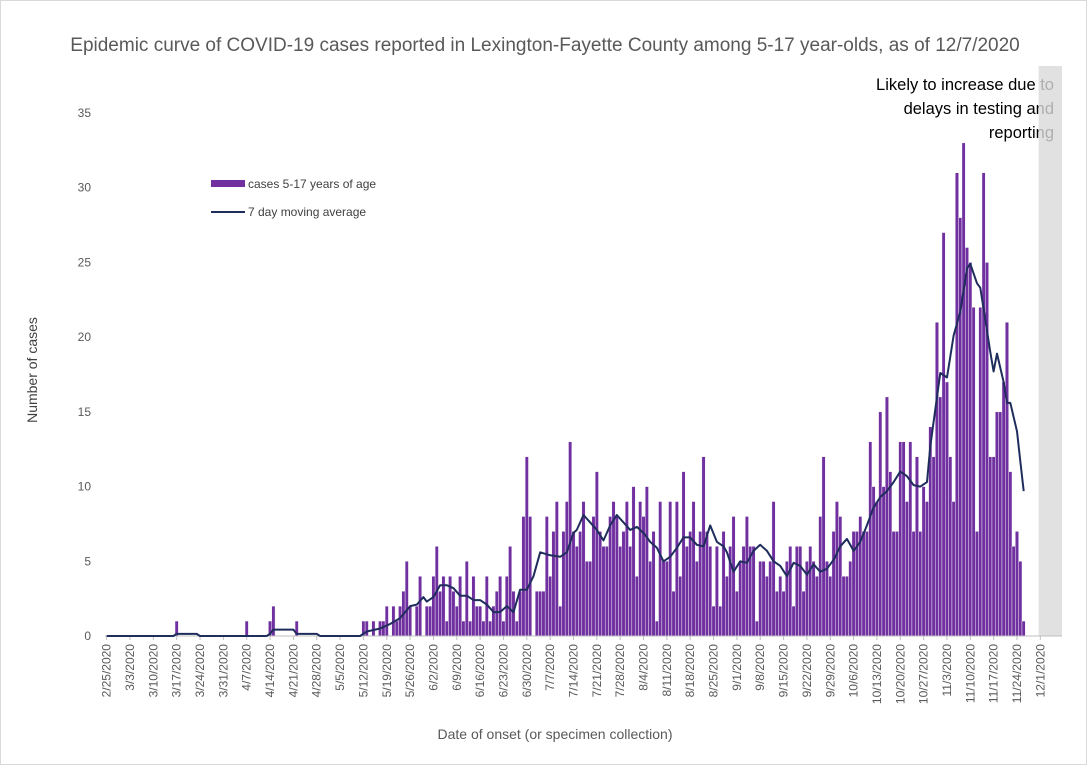 The height and width of the screenshot is (765, 1087). I want to click on y-tick-label: 15, so click(85, 412).